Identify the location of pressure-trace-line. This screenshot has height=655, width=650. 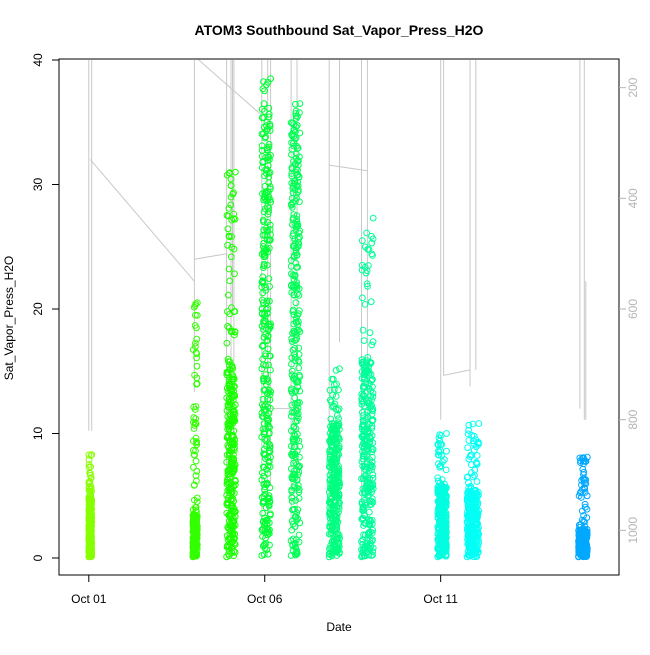
(457, 372).